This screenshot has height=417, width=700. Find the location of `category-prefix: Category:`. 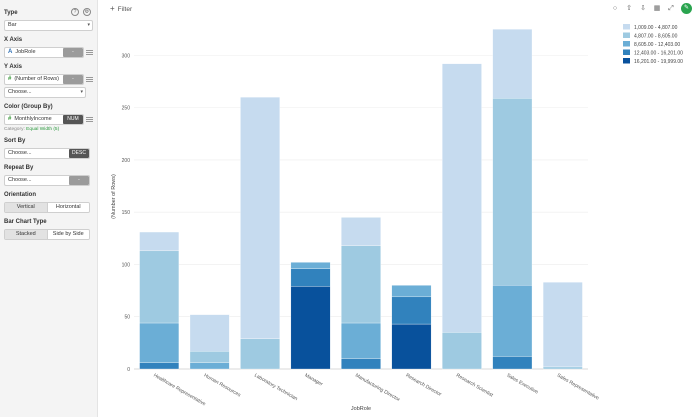

category-prefix: Category: is located at coordinates (14, 129).